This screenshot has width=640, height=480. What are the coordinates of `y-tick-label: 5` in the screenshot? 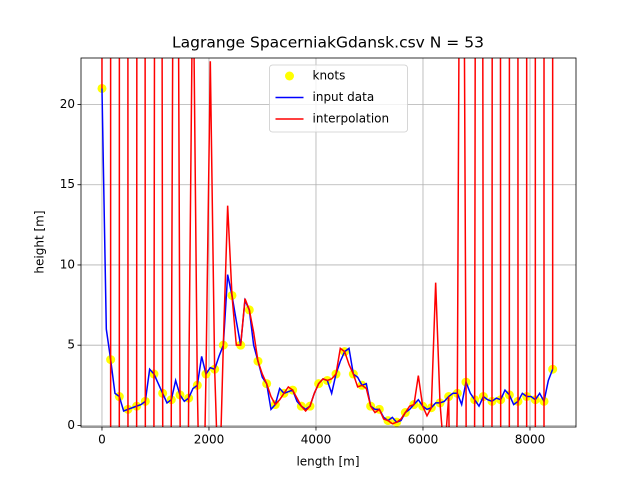 It's located at (71, 345).